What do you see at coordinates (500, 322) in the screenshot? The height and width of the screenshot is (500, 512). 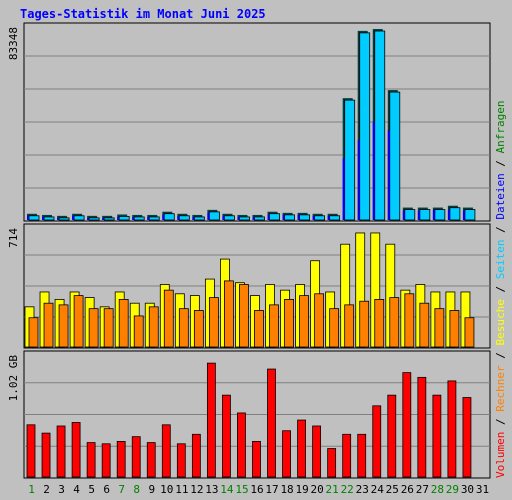 I see `legend-item-besuche: Besuche` at bounding box center [500, 322].